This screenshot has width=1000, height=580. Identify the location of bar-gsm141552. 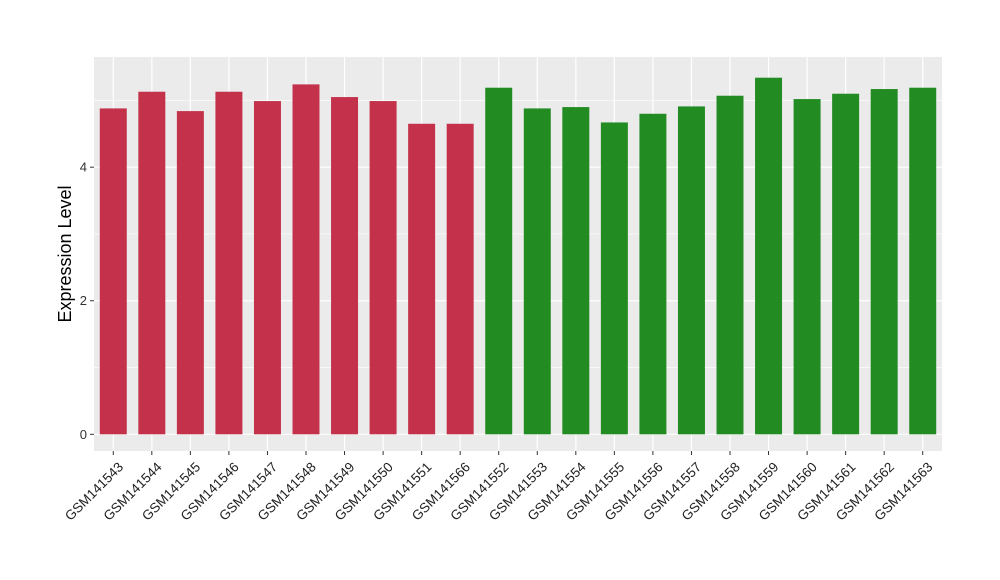
(499, 261).